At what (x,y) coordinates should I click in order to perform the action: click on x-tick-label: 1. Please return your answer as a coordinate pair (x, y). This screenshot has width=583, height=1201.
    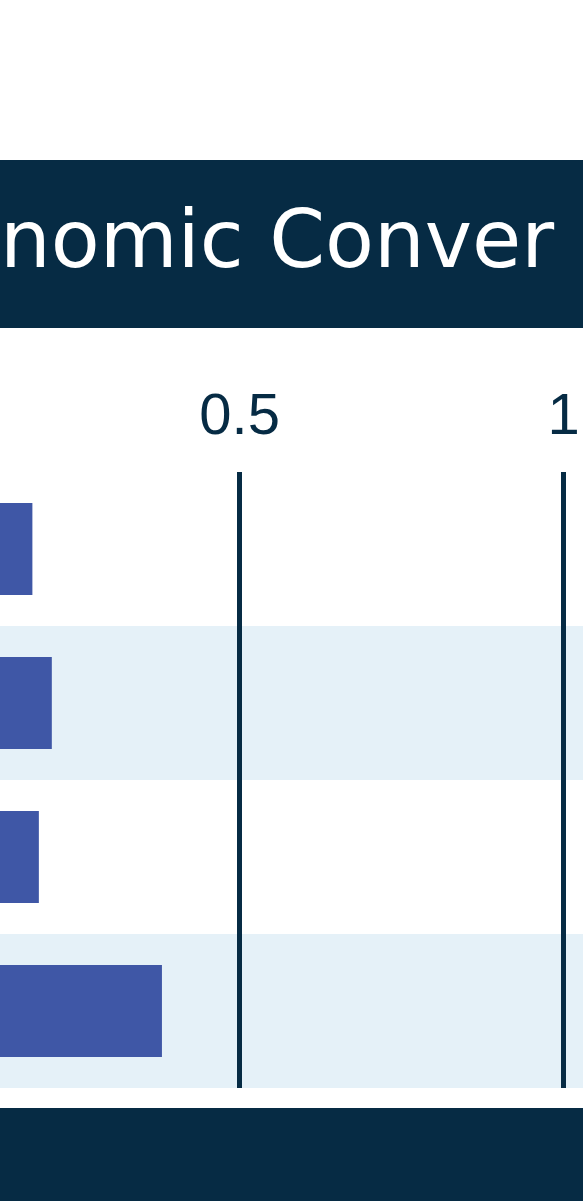
    Looking at the image, I should click on (563, 413).